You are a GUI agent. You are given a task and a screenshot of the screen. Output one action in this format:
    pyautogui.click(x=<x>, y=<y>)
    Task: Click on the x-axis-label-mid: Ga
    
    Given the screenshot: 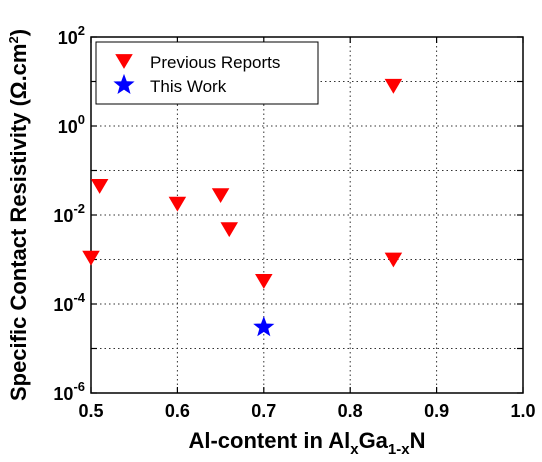 What is the action you would take?
    pyautogui.click(x=374, y=440)
    